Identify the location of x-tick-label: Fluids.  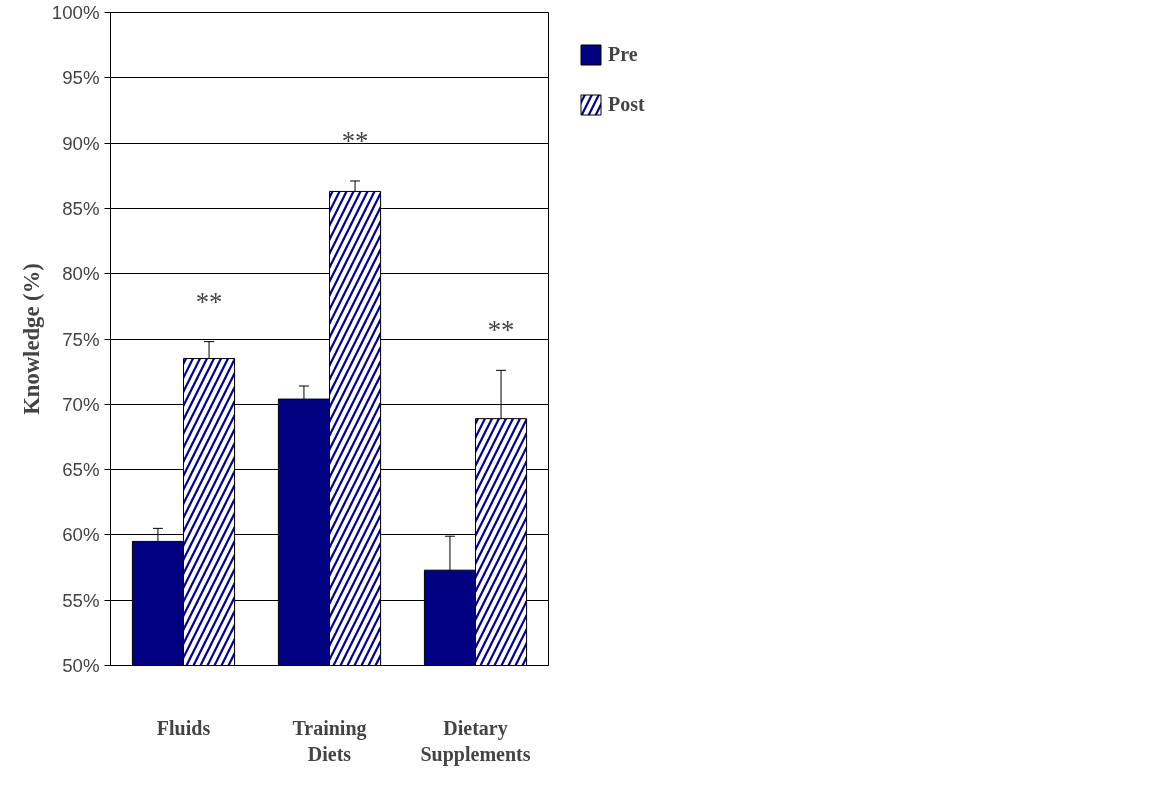
(183, 727).